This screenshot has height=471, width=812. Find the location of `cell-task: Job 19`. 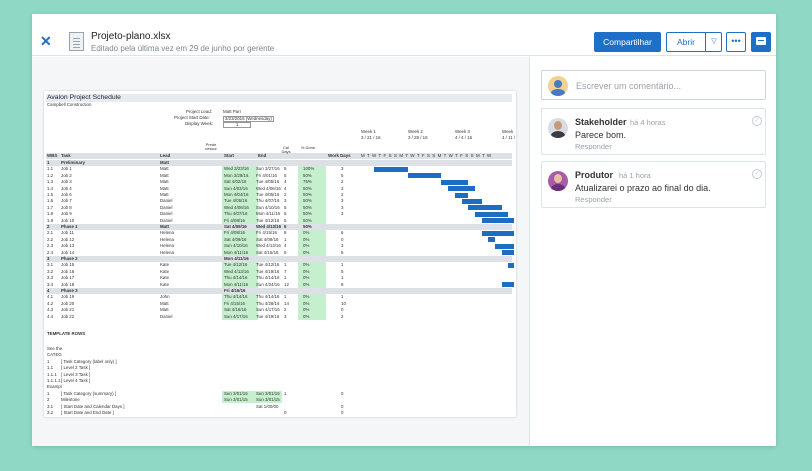

cell-task: Job 19 is located at coordinates (68, 297).